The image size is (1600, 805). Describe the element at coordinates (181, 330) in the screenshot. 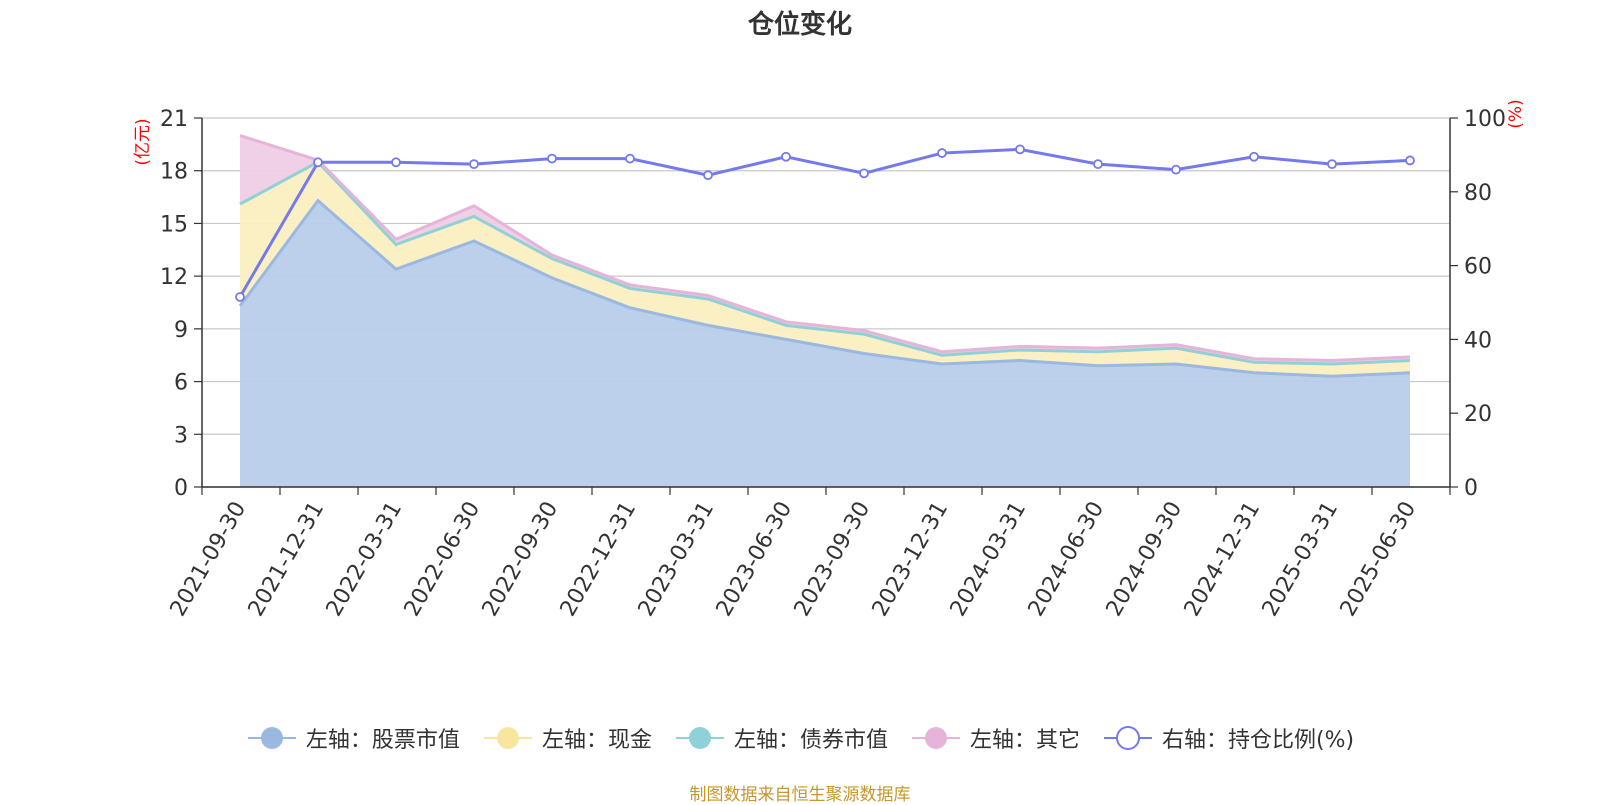

I see `left-tick-label: 9` at that location.